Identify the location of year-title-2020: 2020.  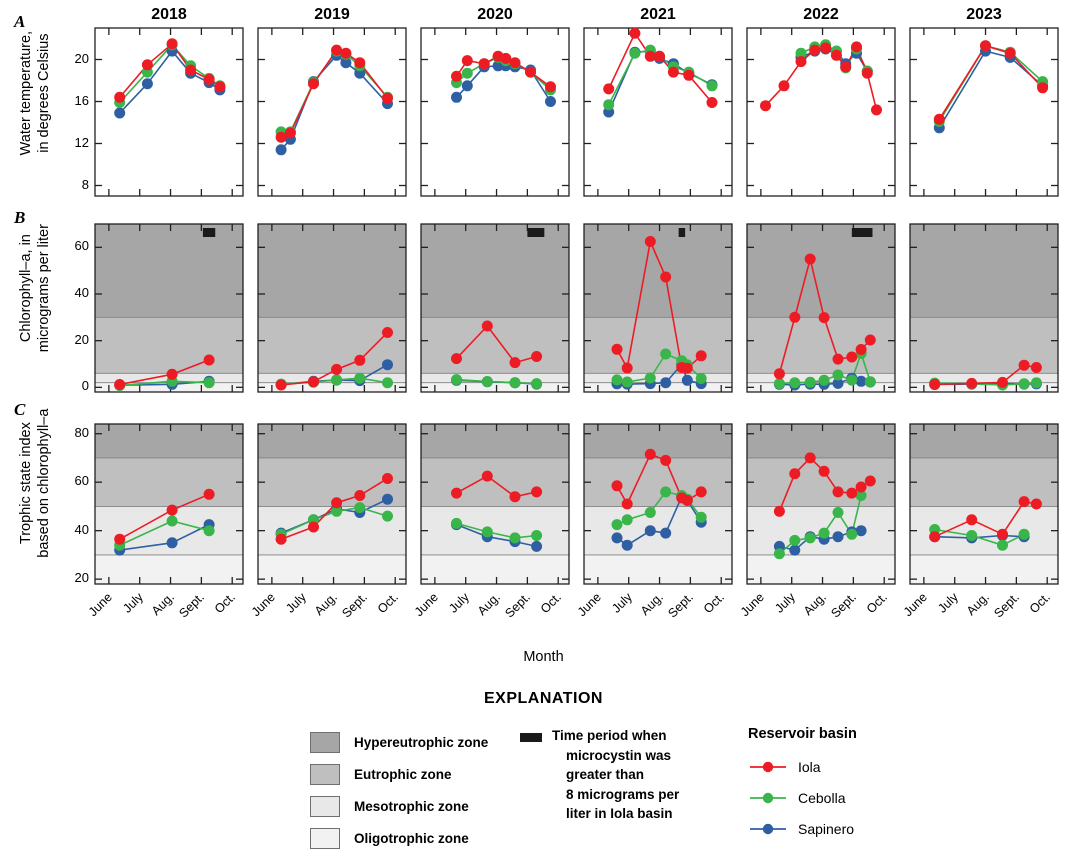
(495, 14).